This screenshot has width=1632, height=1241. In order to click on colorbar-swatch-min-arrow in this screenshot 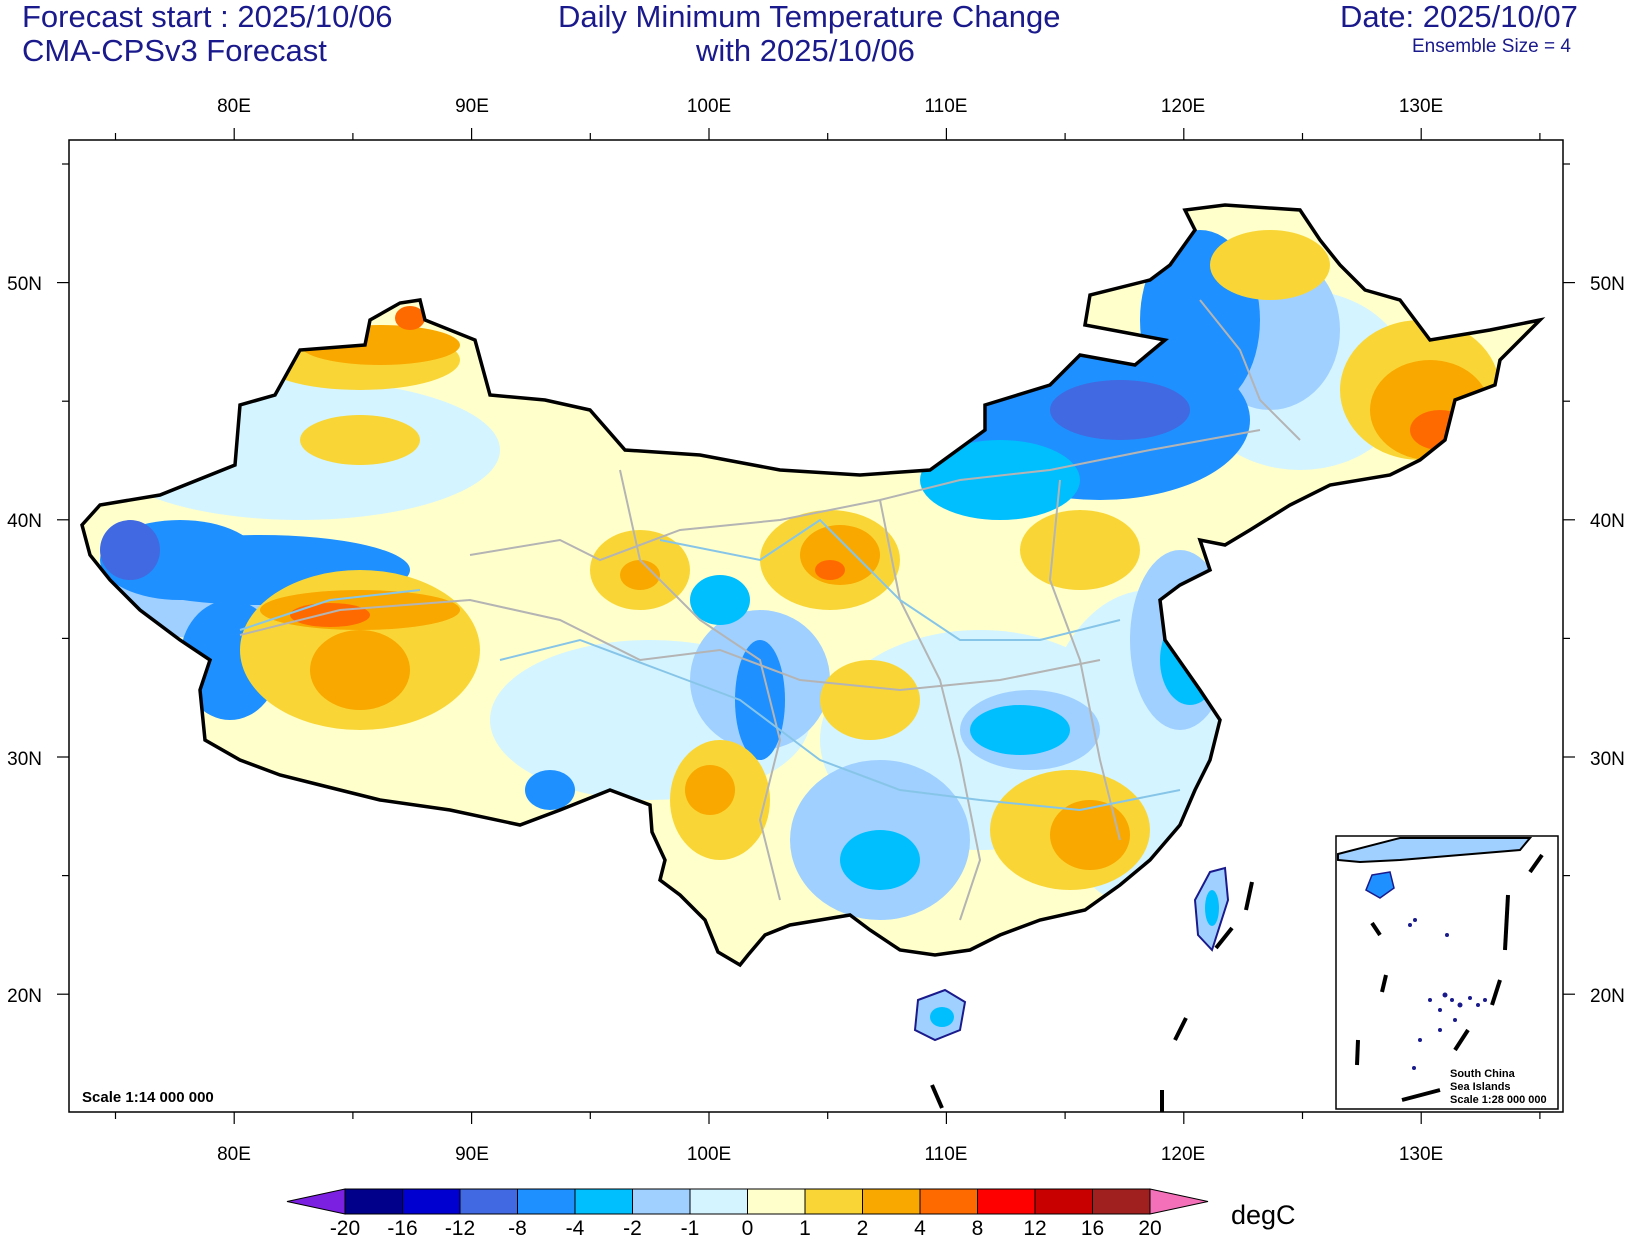, I will do `click(316, 1201)`.